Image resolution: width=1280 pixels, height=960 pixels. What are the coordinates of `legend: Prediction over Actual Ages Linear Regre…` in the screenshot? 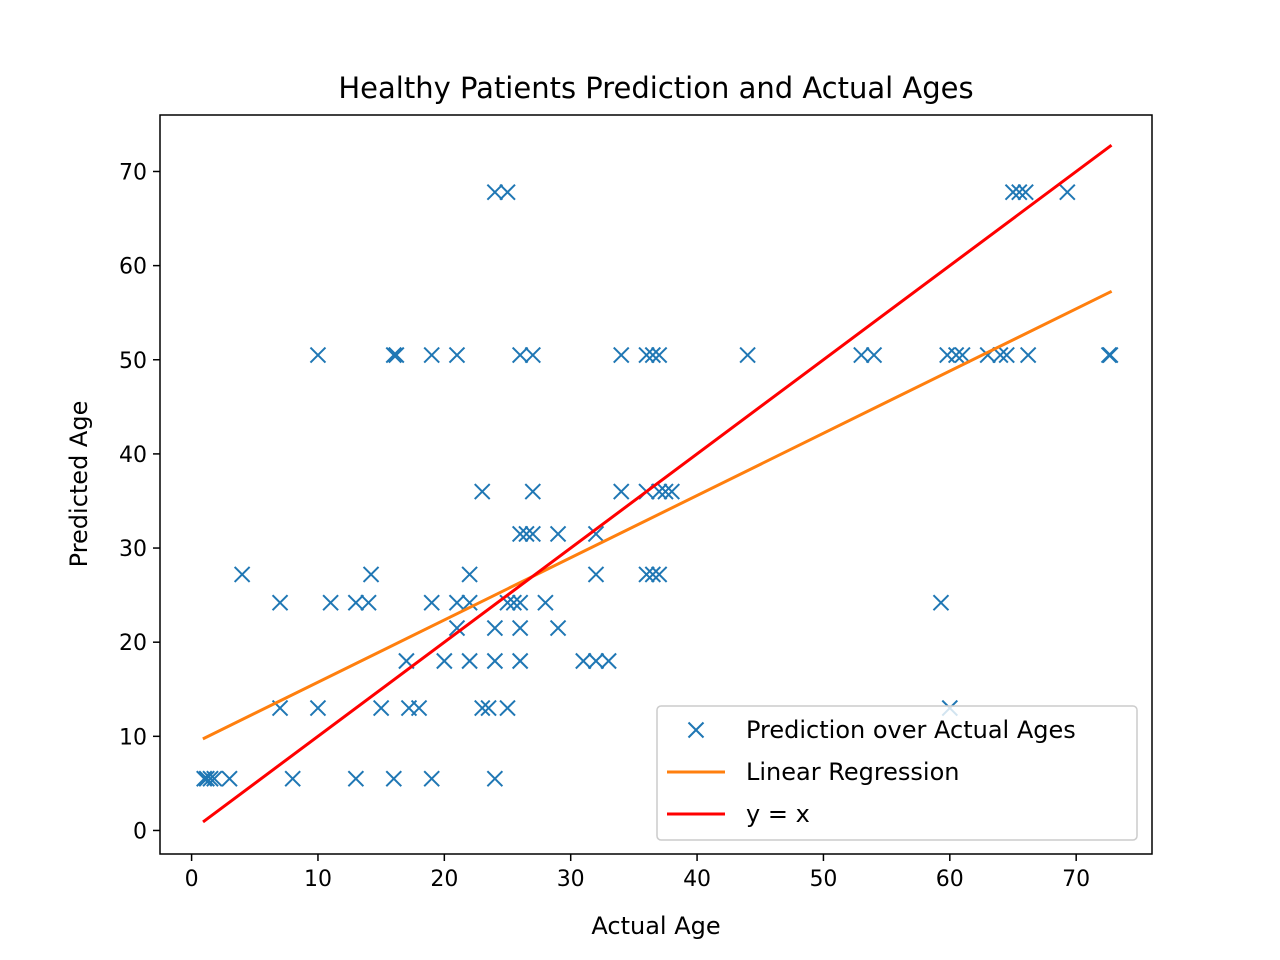 It's located at (897, 773).